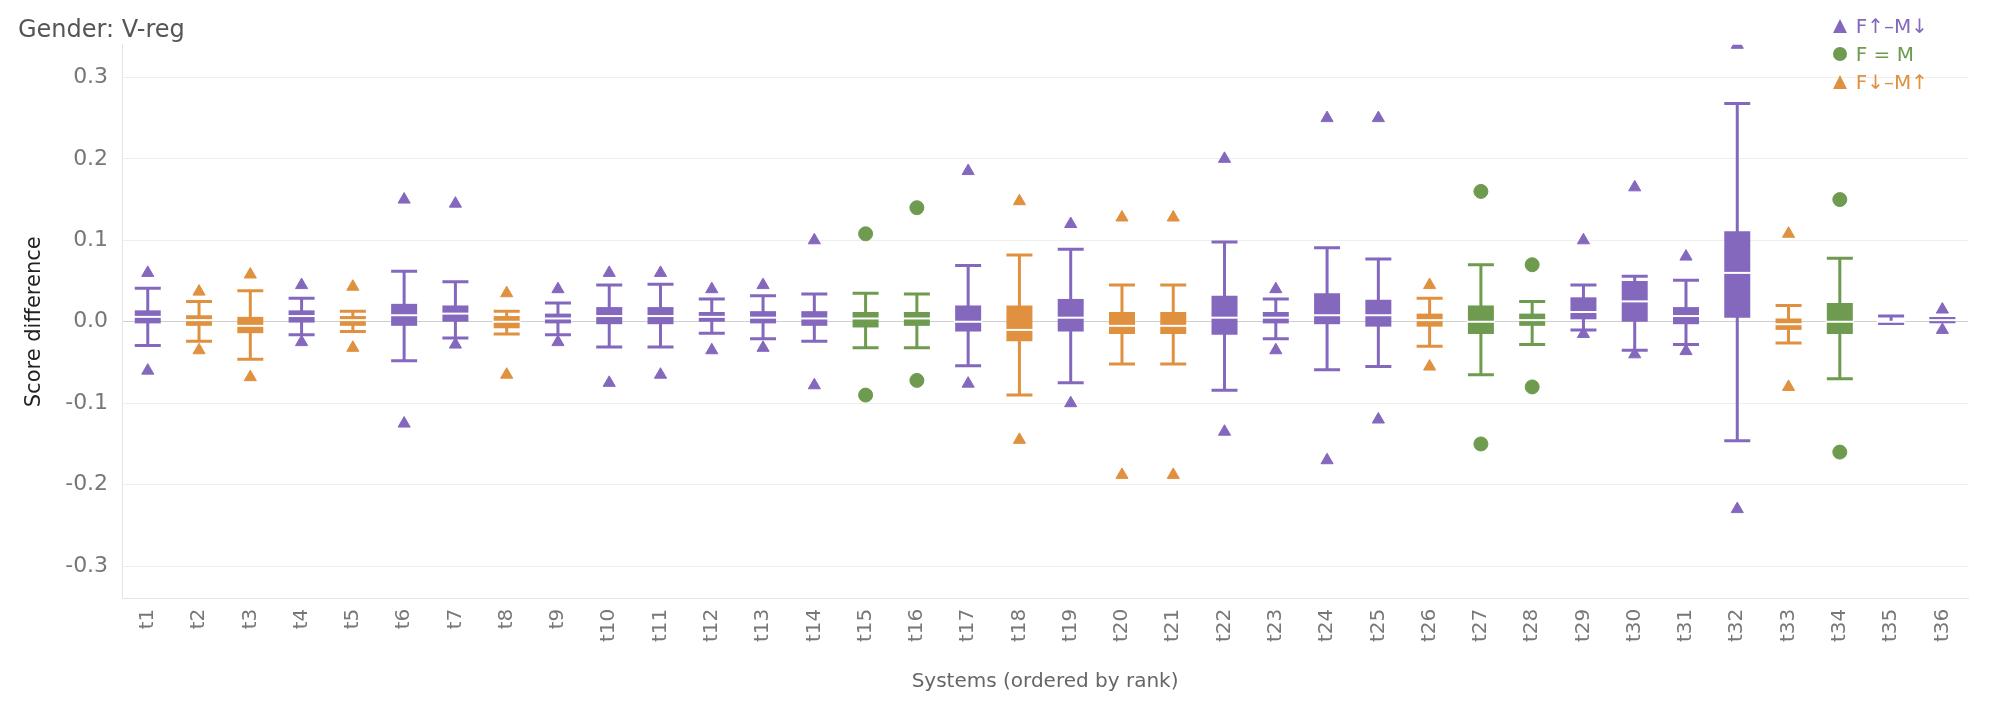 This screenshot has height=710, width=2002. I want to click on x-tick-label: t30, so click(1632, 625).